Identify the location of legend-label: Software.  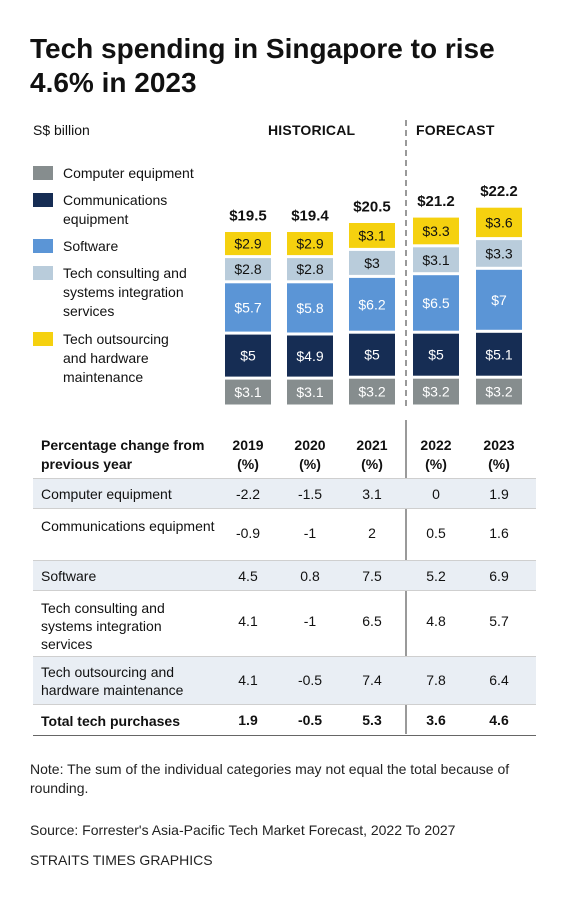
(91, 246).